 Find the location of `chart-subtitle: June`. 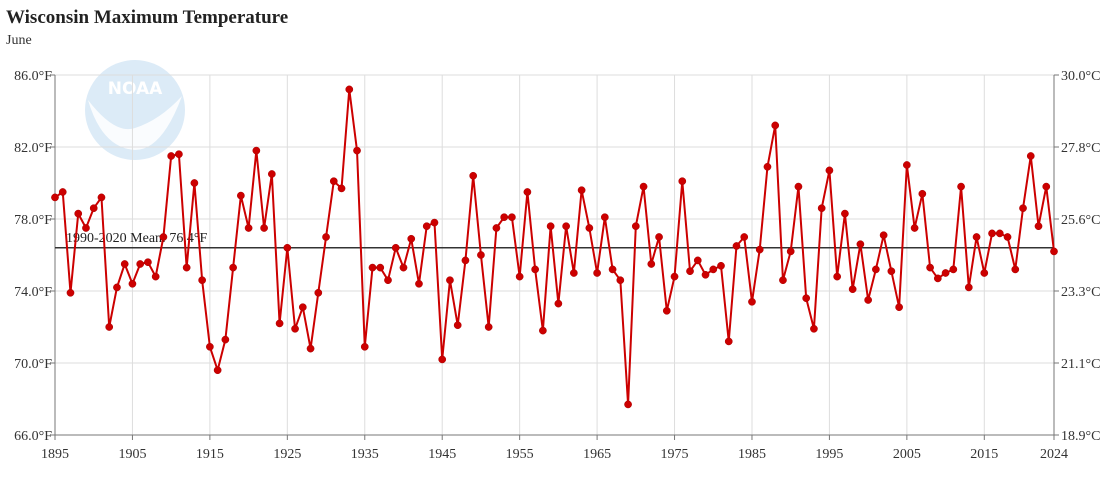

chart-subtitle: June is located at coordinates (19, 40).